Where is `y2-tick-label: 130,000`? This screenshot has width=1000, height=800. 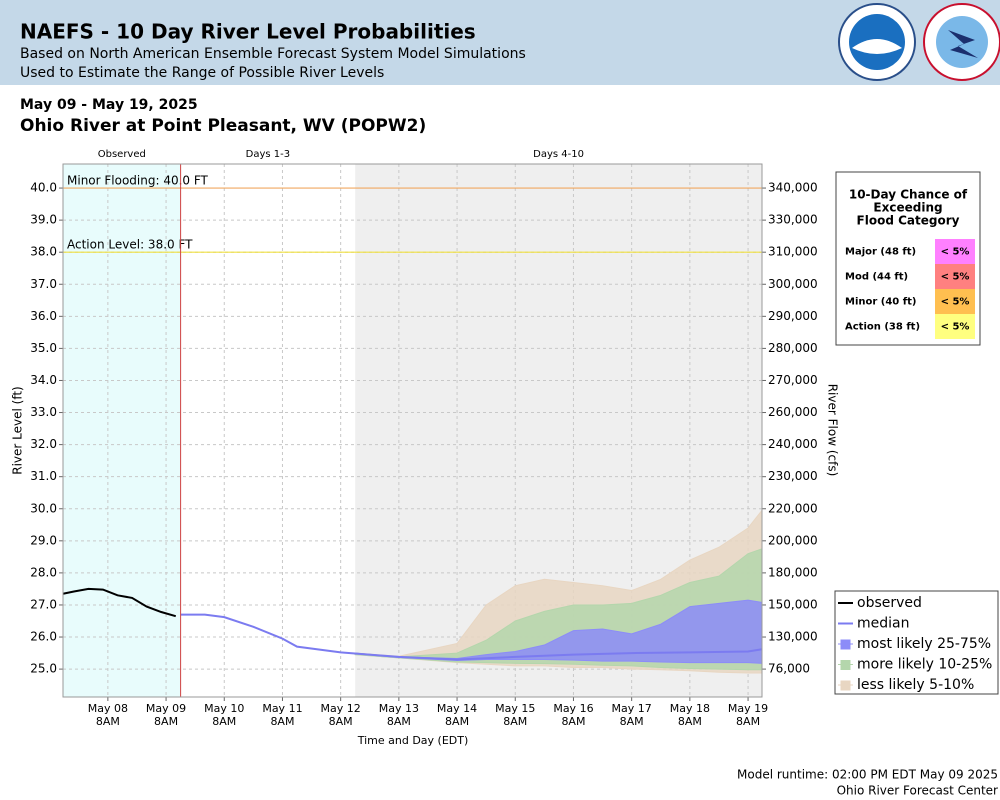
y2-tick-label: 130,000 is located at coordinates (793, 637).